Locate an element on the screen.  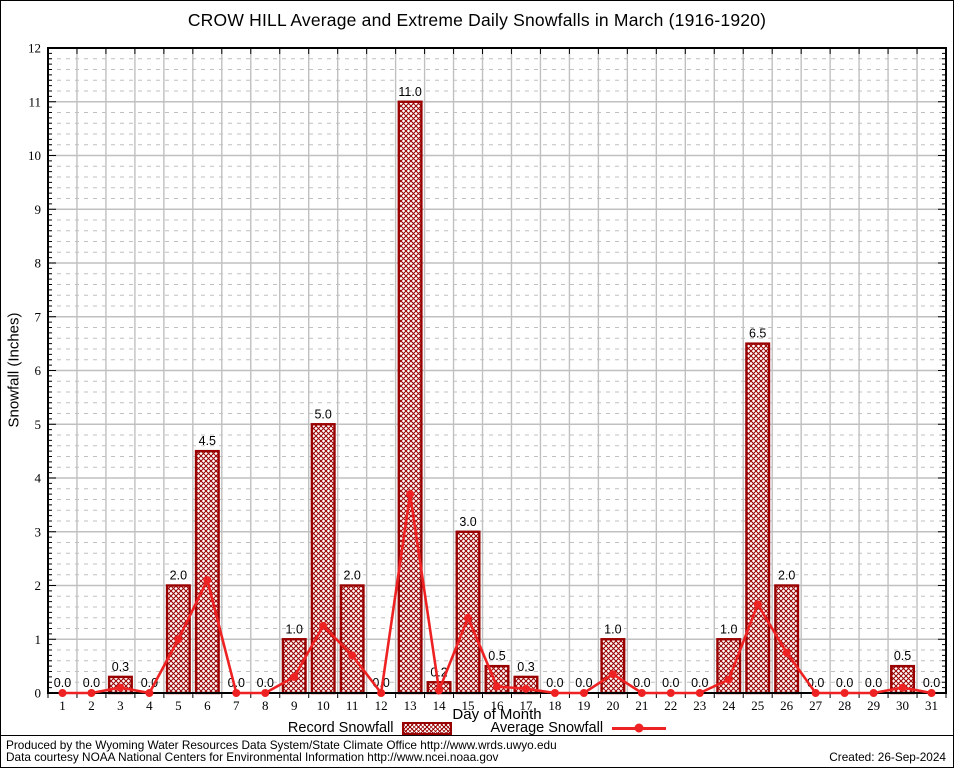
footer-created-date: Created: 26-Sep-2024 is located at coordinates (887, 757).